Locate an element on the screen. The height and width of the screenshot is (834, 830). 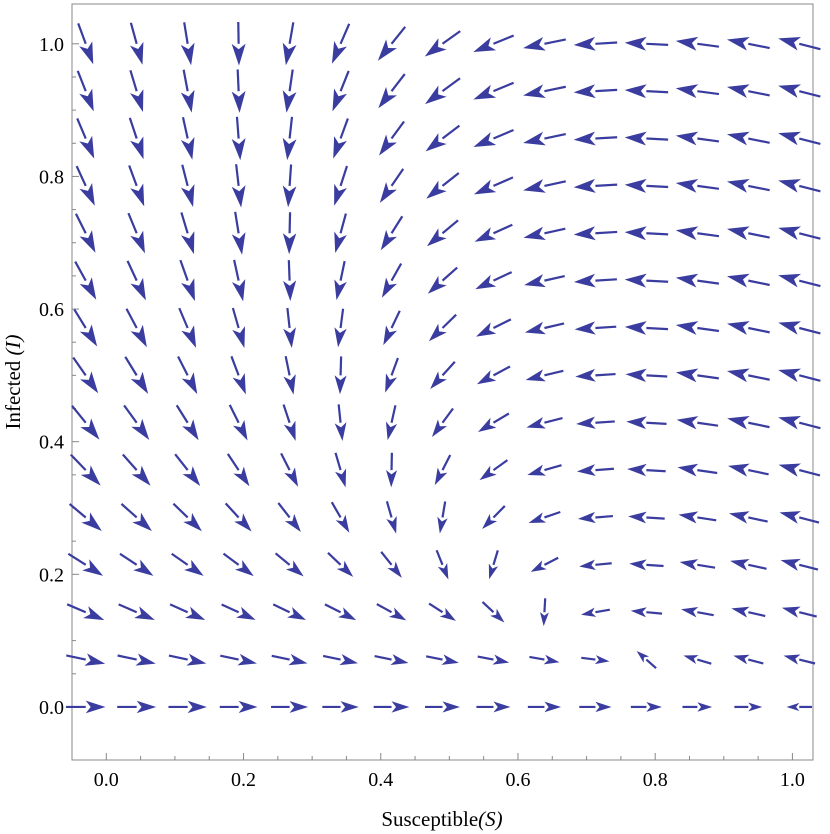
y-tick-label: 0.0 is located at coordinates (51, 708).